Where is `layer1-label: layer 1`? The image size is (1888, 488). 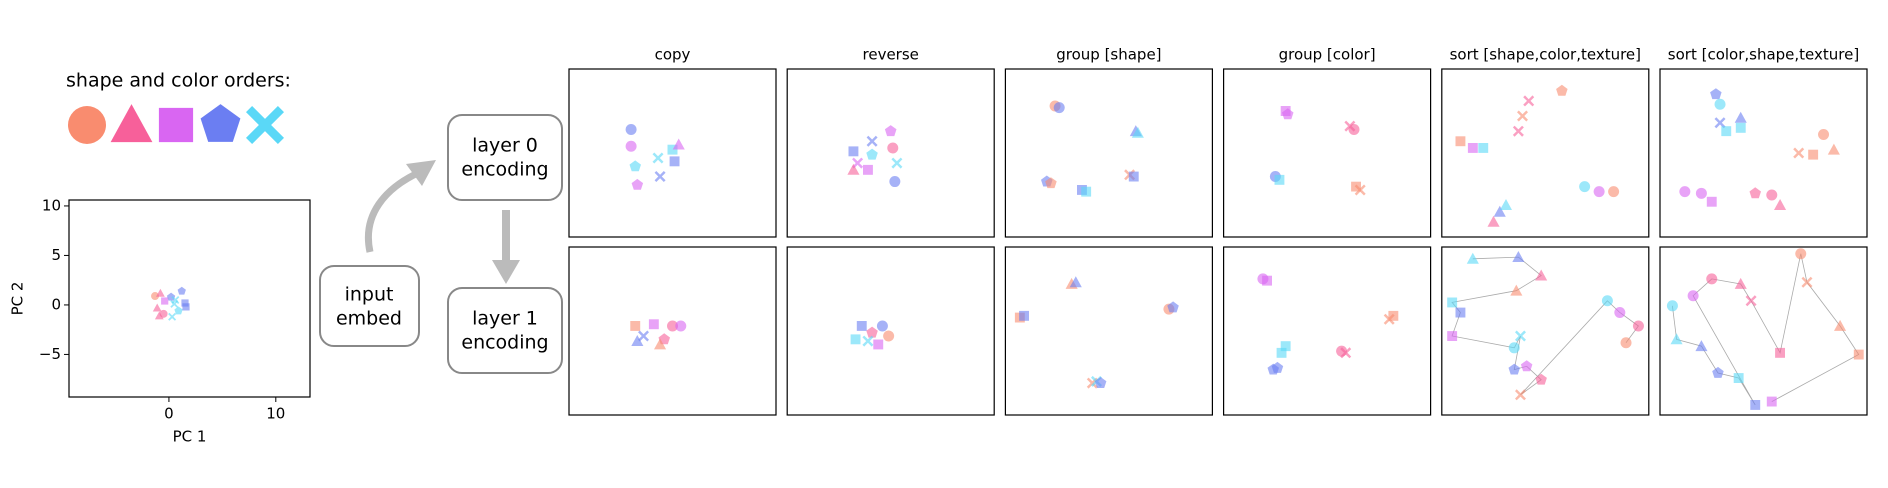
layer1-label: layer 1 is located at coordinates (505, 319).